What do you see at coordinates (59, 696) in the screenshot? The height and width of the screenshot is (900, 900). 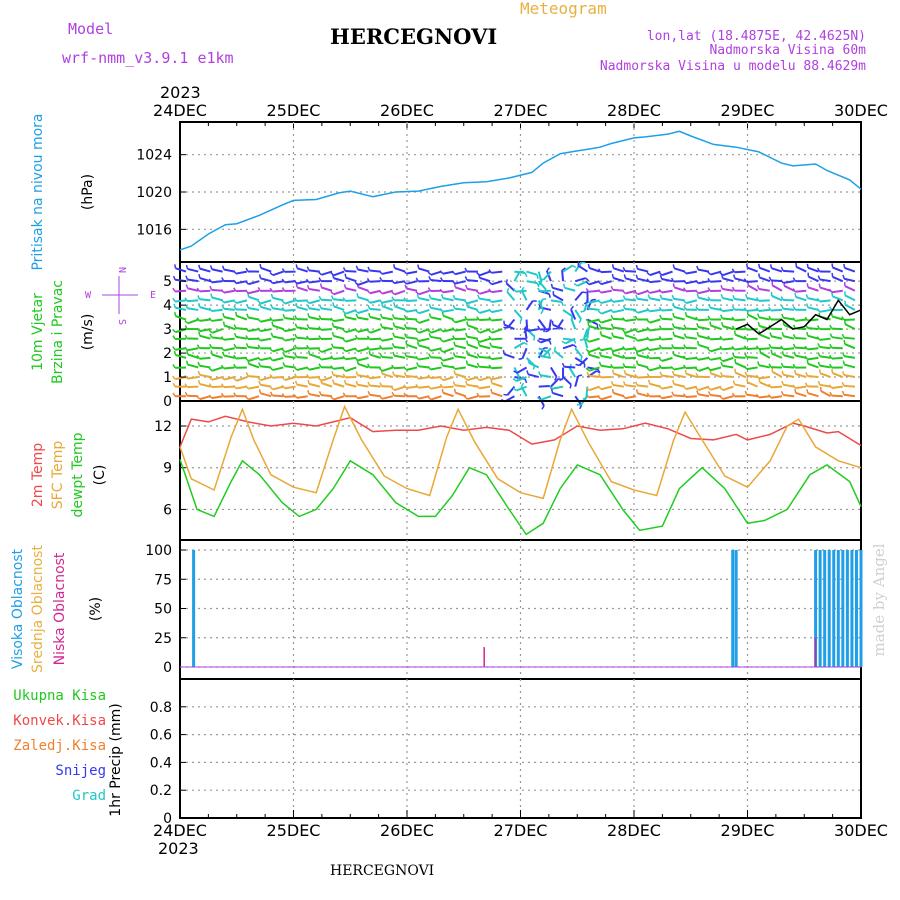 I see `legend-ukupna-kisa: Ukupna Kisa` at bounding box center [59, 696].